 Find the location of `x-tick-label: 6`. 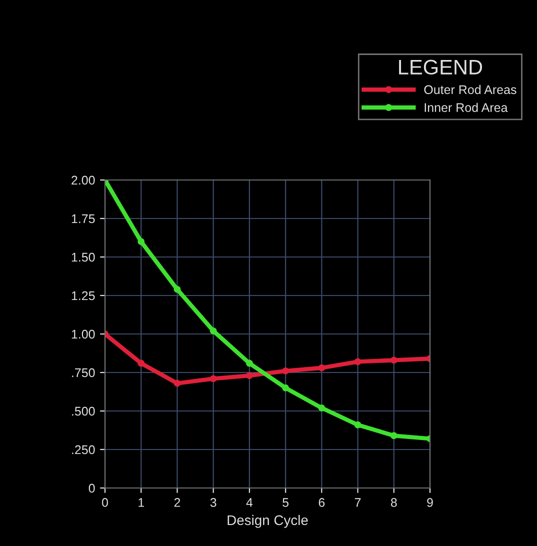

x-tick-label: 6 is located at coordinates (321, 502).